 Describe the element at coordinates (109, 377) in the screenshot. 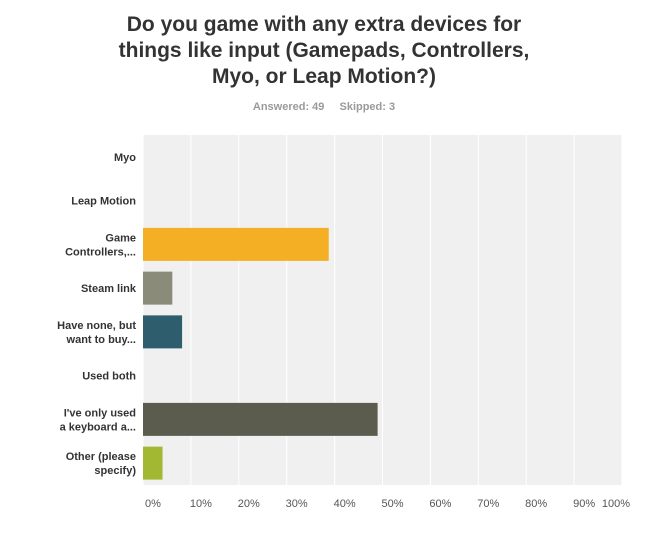

I see `category-label: Used both` at that location.